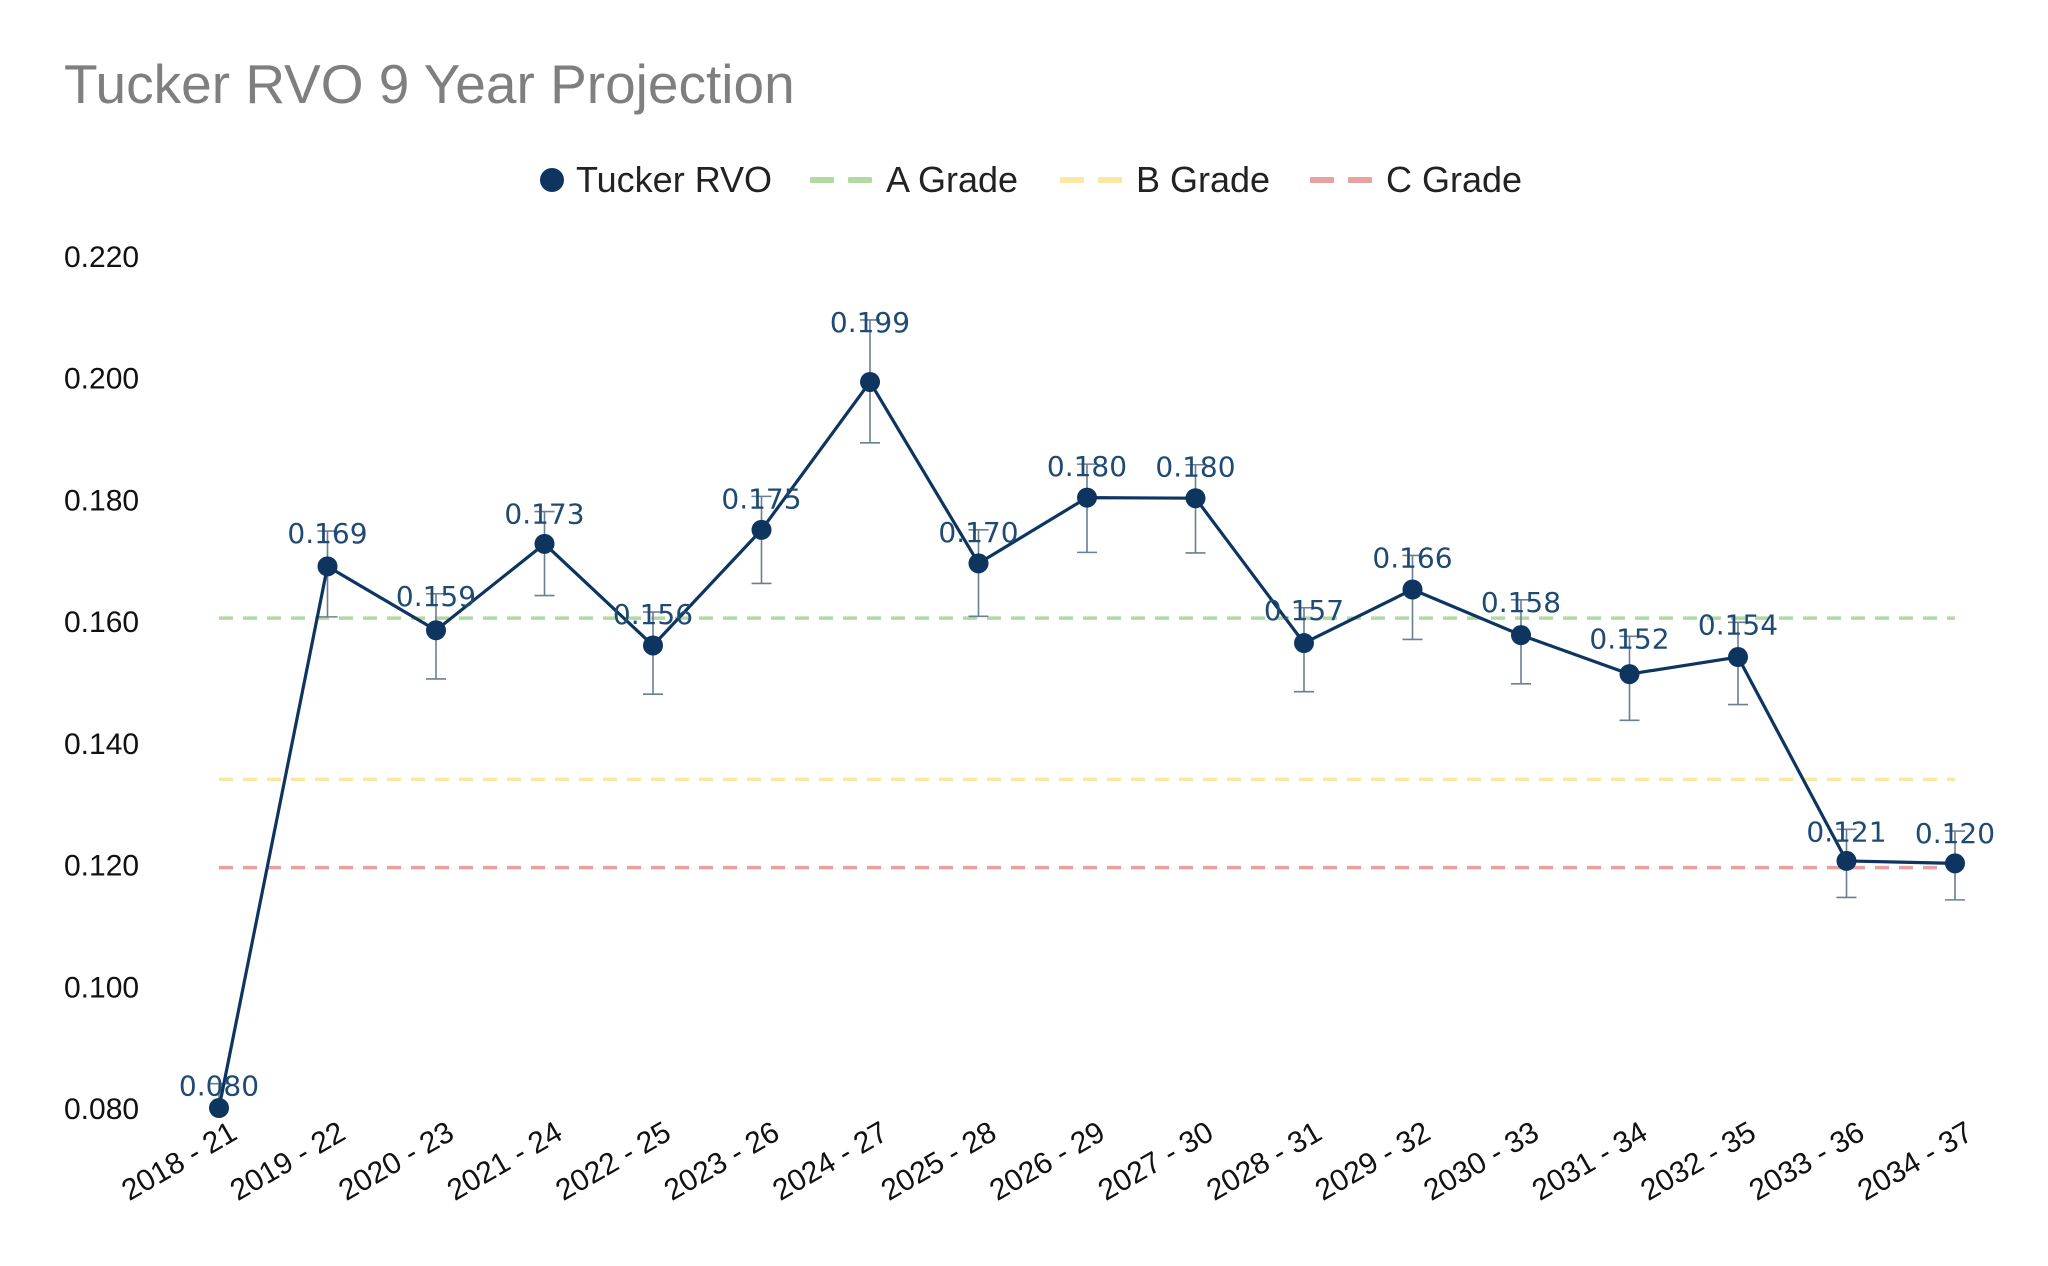  Describe the element at coordinates (288, 1161) in the screenshot. I see `x-tick-label: 2019 - 22` at that location.